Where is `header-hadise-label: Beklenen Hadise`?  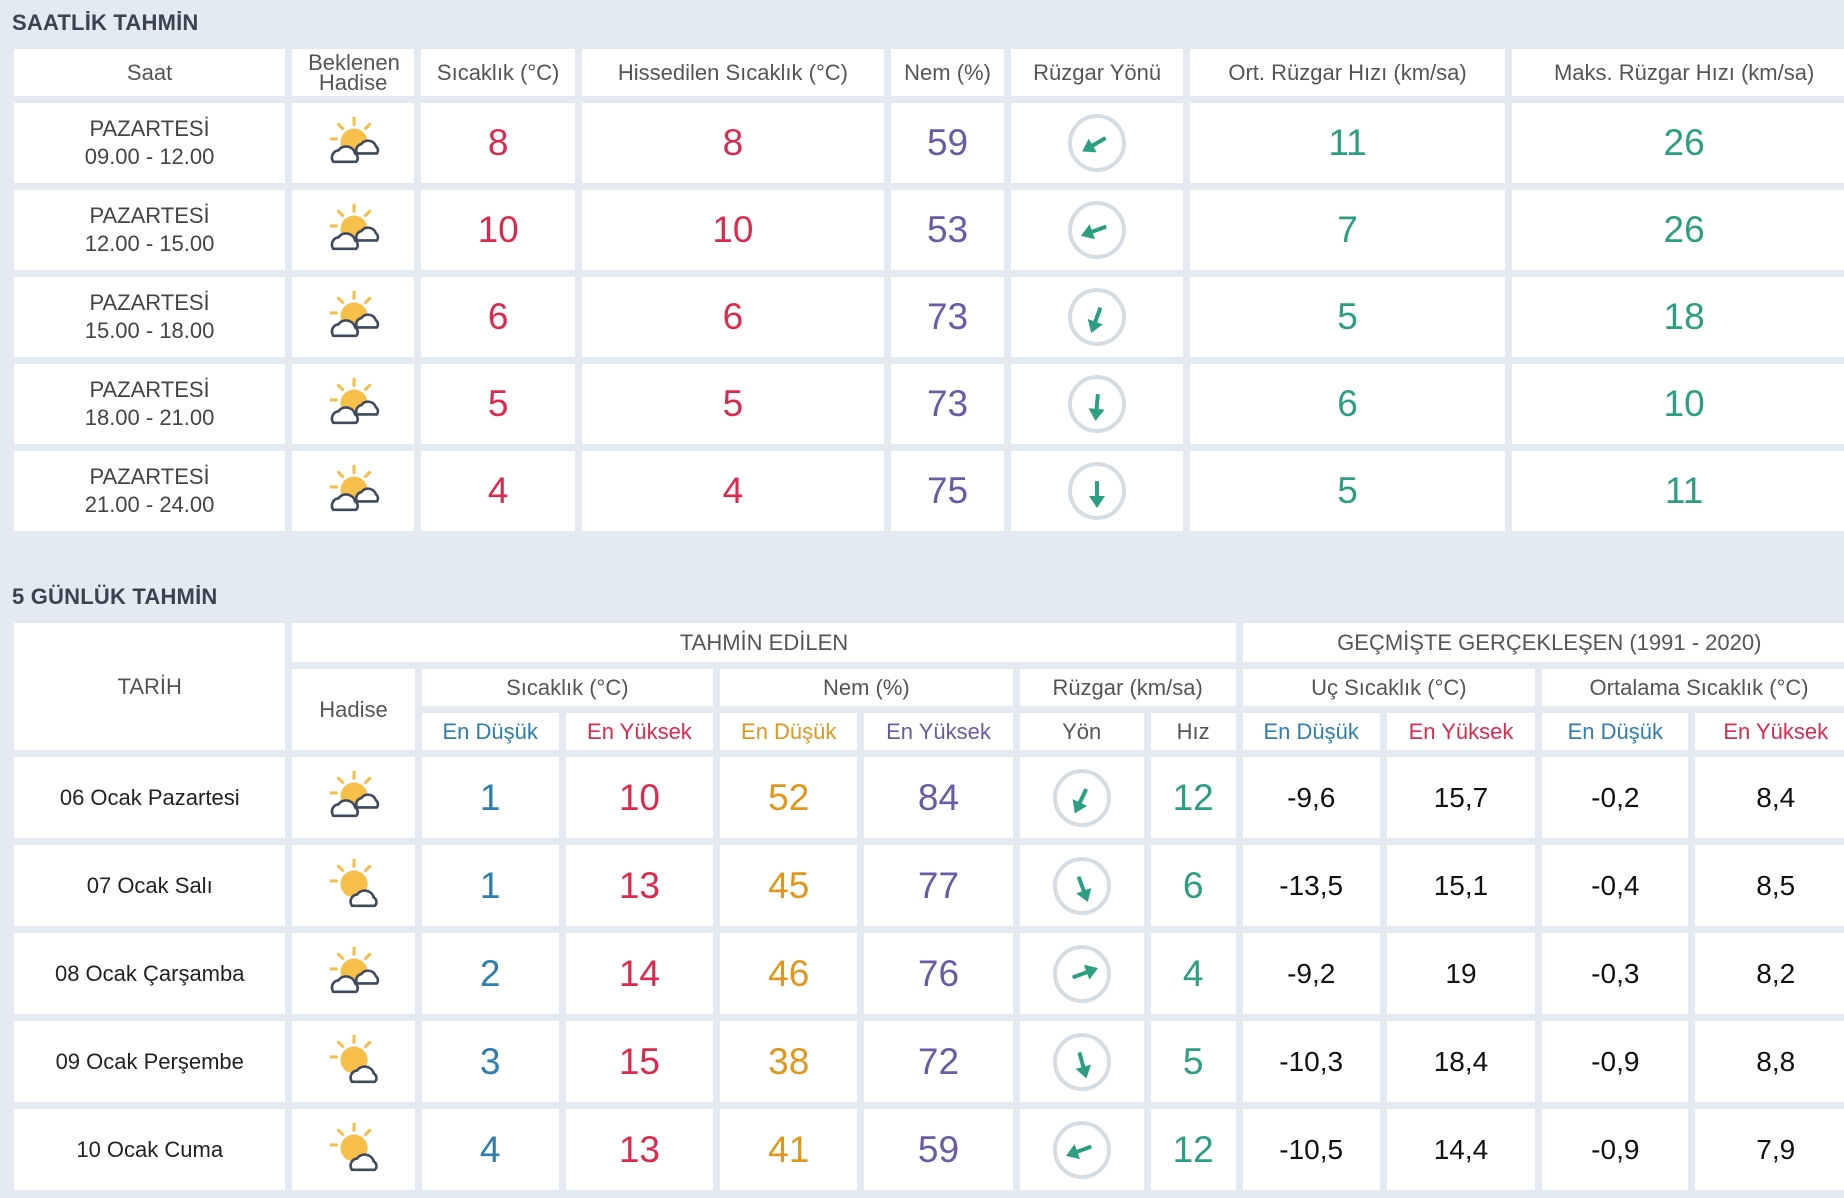
header-hadise-label: Beklenen Hadise is located at coordinates (354, 72).